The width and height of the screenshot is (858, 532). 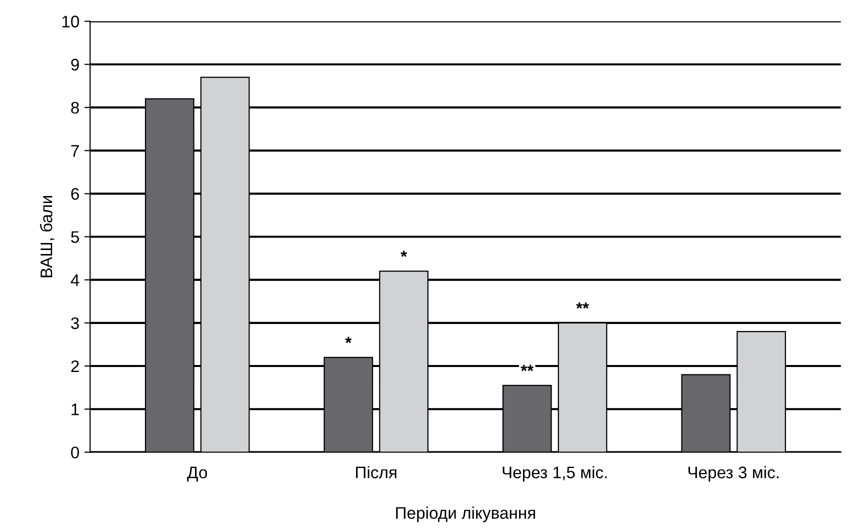 I want to click on y-tick-label: 5, so click(x=75, y=237).